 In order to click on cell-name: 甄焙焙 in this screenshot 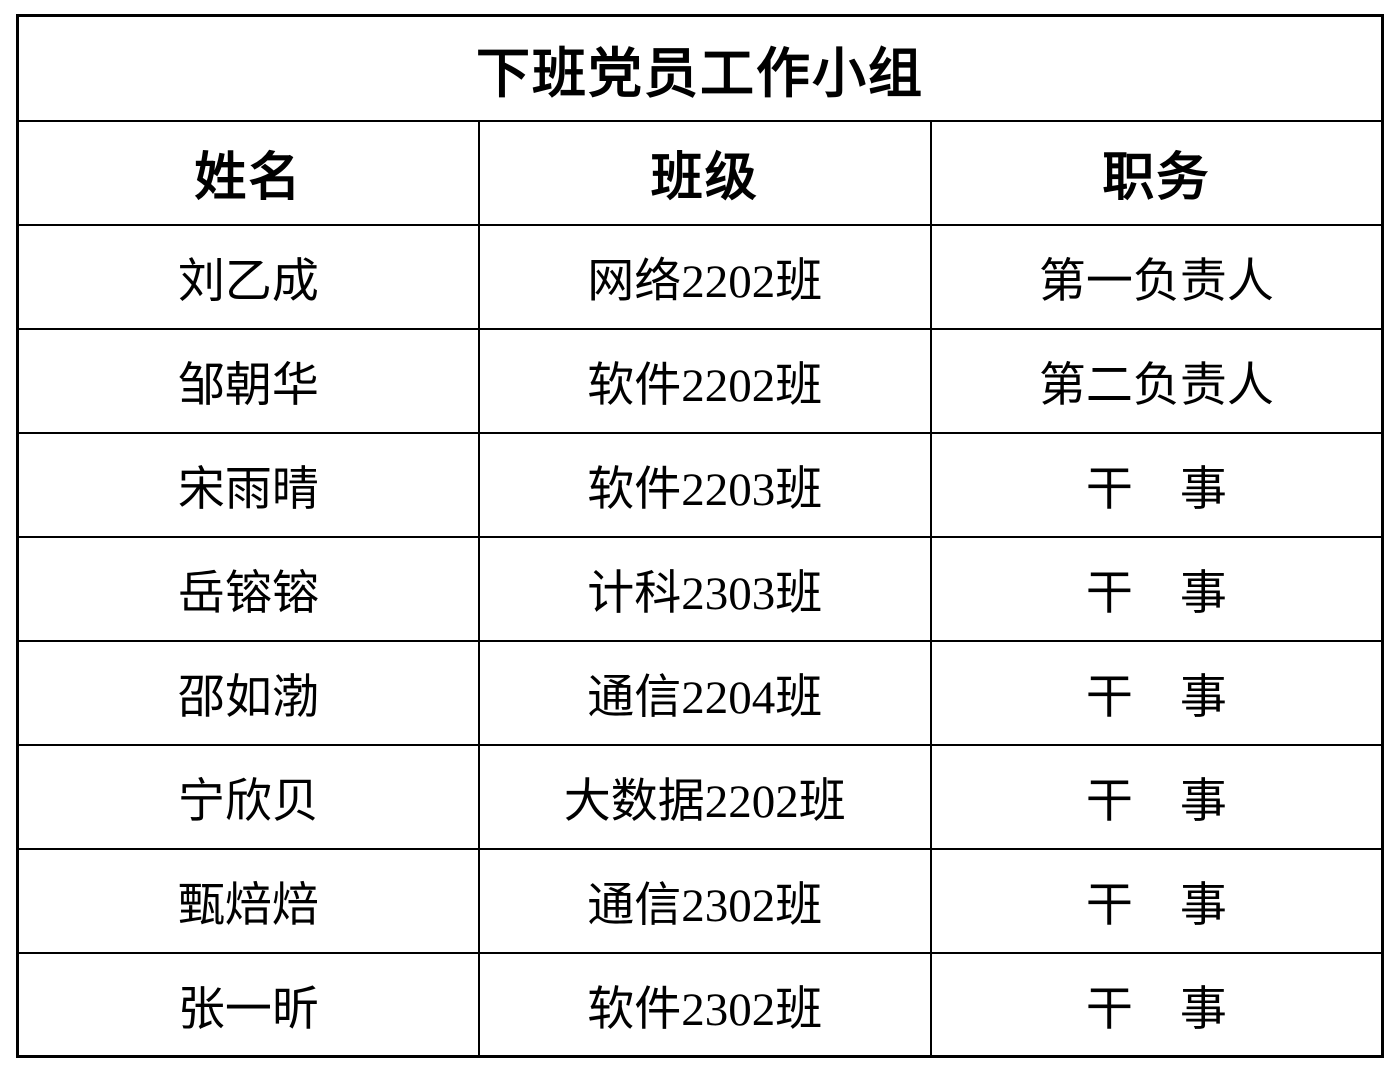, I will do `click(248, 900)`.